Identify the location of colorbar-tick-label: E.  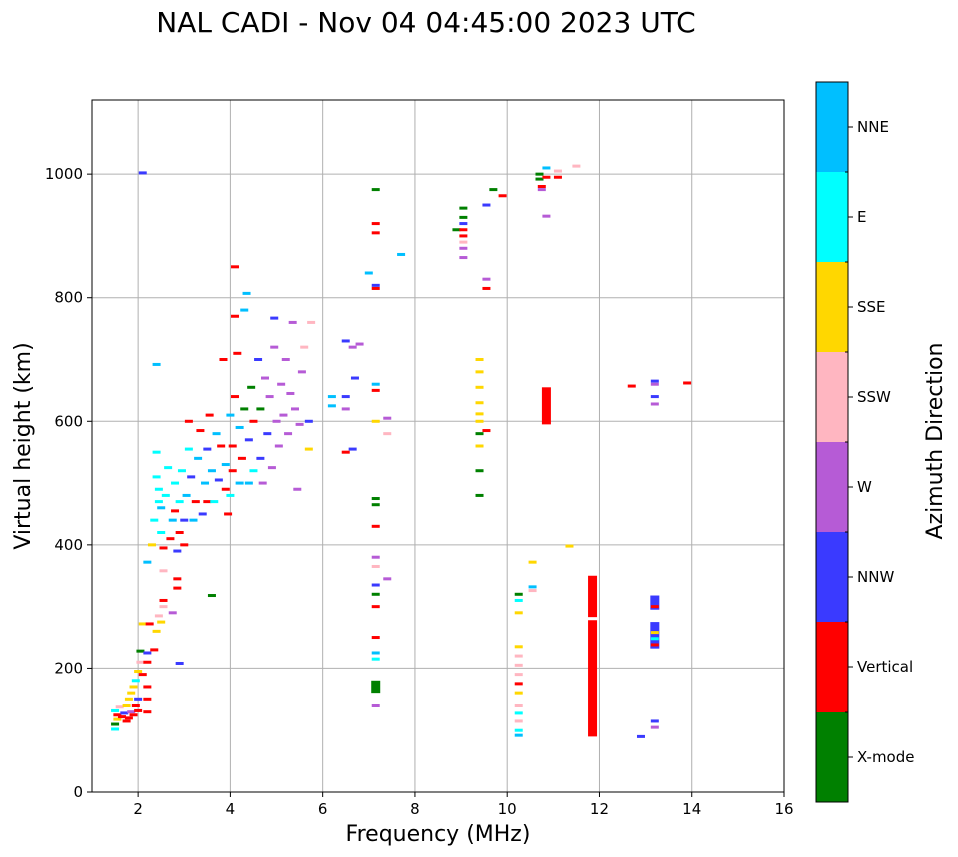
(861, 217).